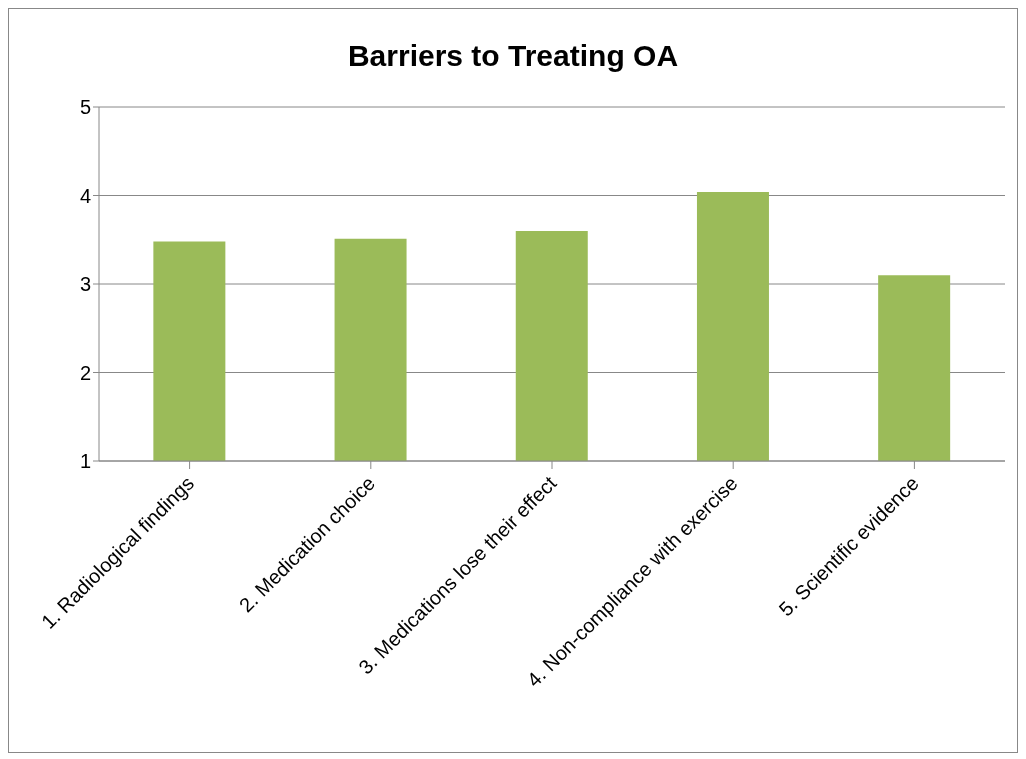 The height and width of the screenshot is (759, 1026). Describe the element at coordinates (85, 107) in the screenshot. I see `y-tick-label: 5` at that location.